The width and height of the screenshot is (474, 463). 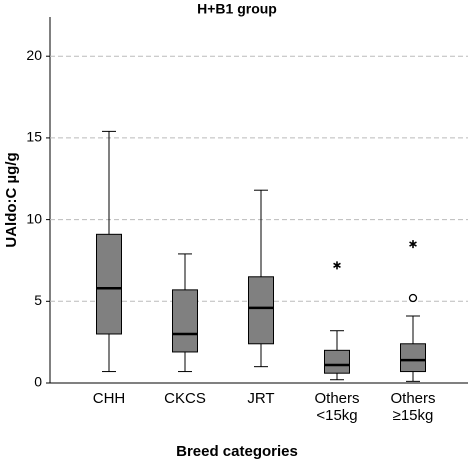 What do you see at coordinates (11, 199) in the screenshot?
I see `y-axis-label: UAldo:C µg/g` at bounding box center [11, 199].